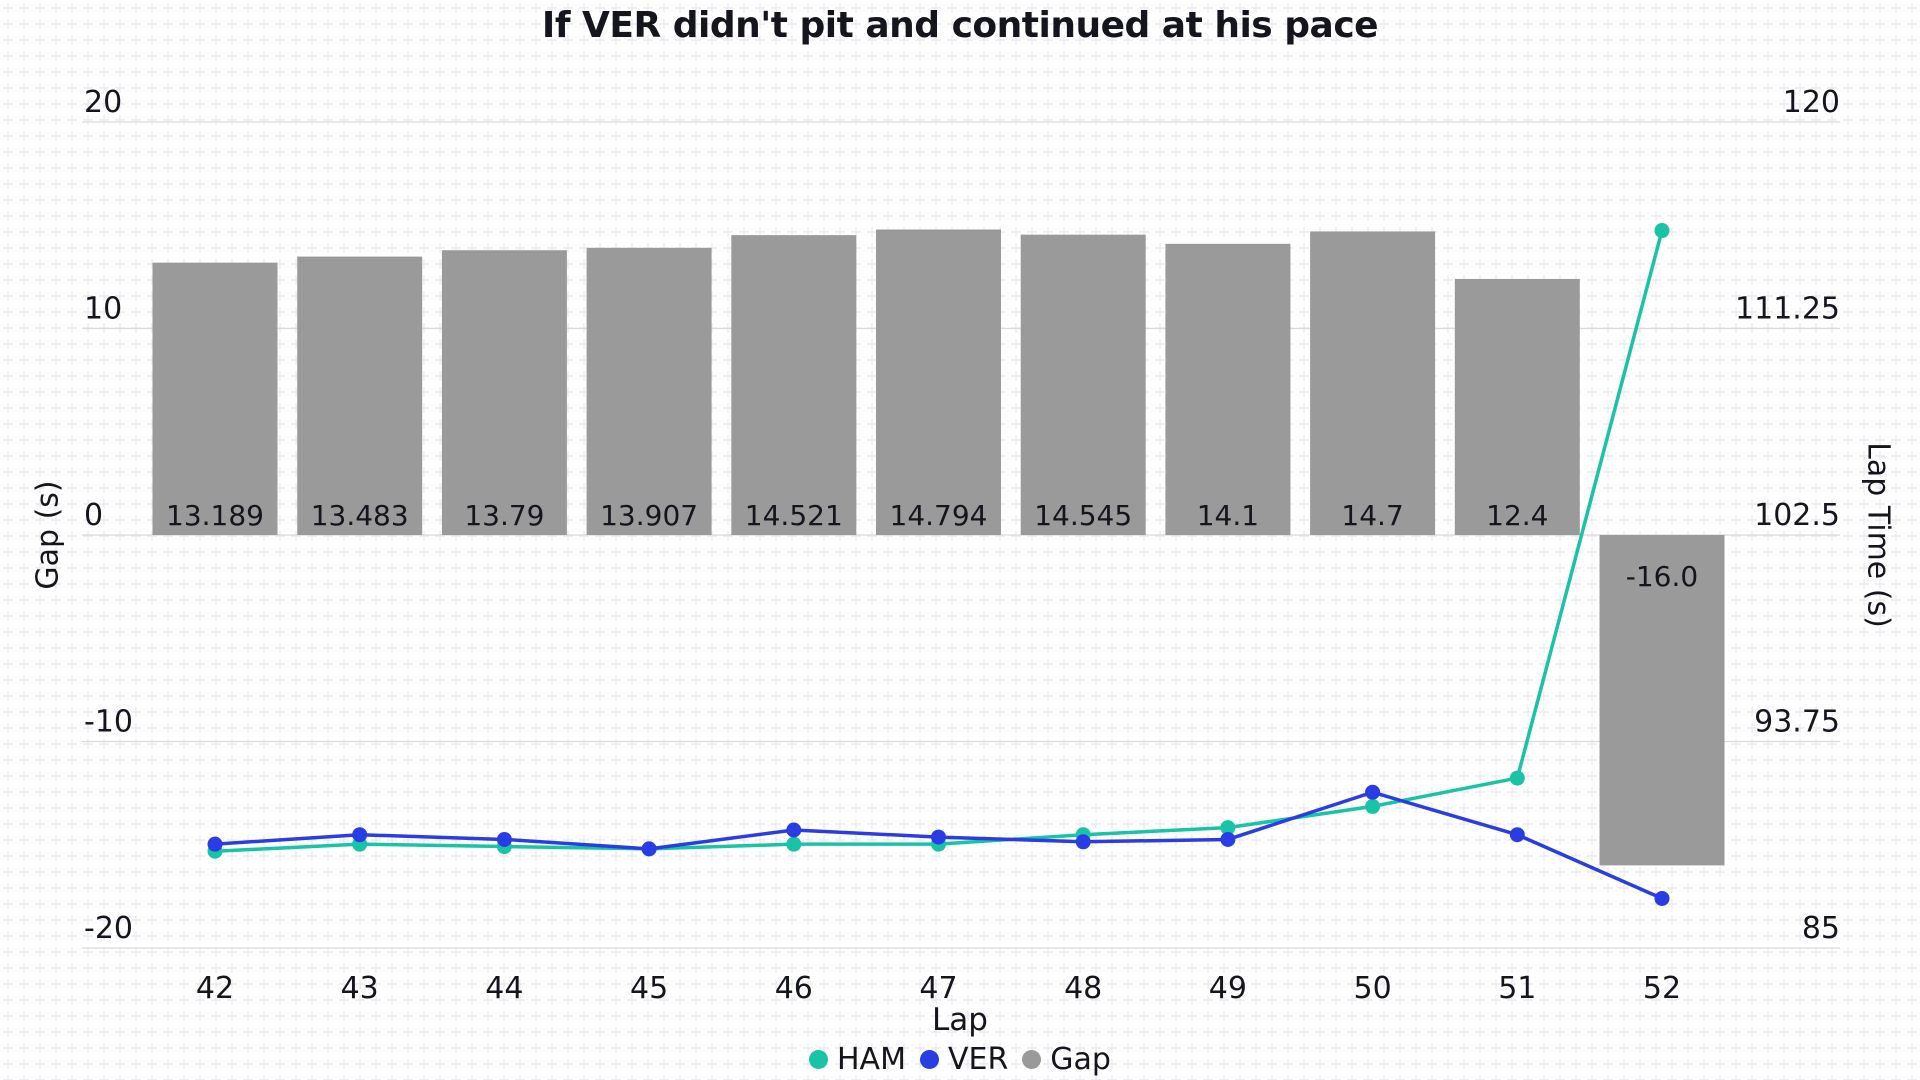 This screenshot has width=1920, height=1080. Describe the element at coordinates (108, 928) in the screenshot. I see `left-tick-label: -20` at that location.